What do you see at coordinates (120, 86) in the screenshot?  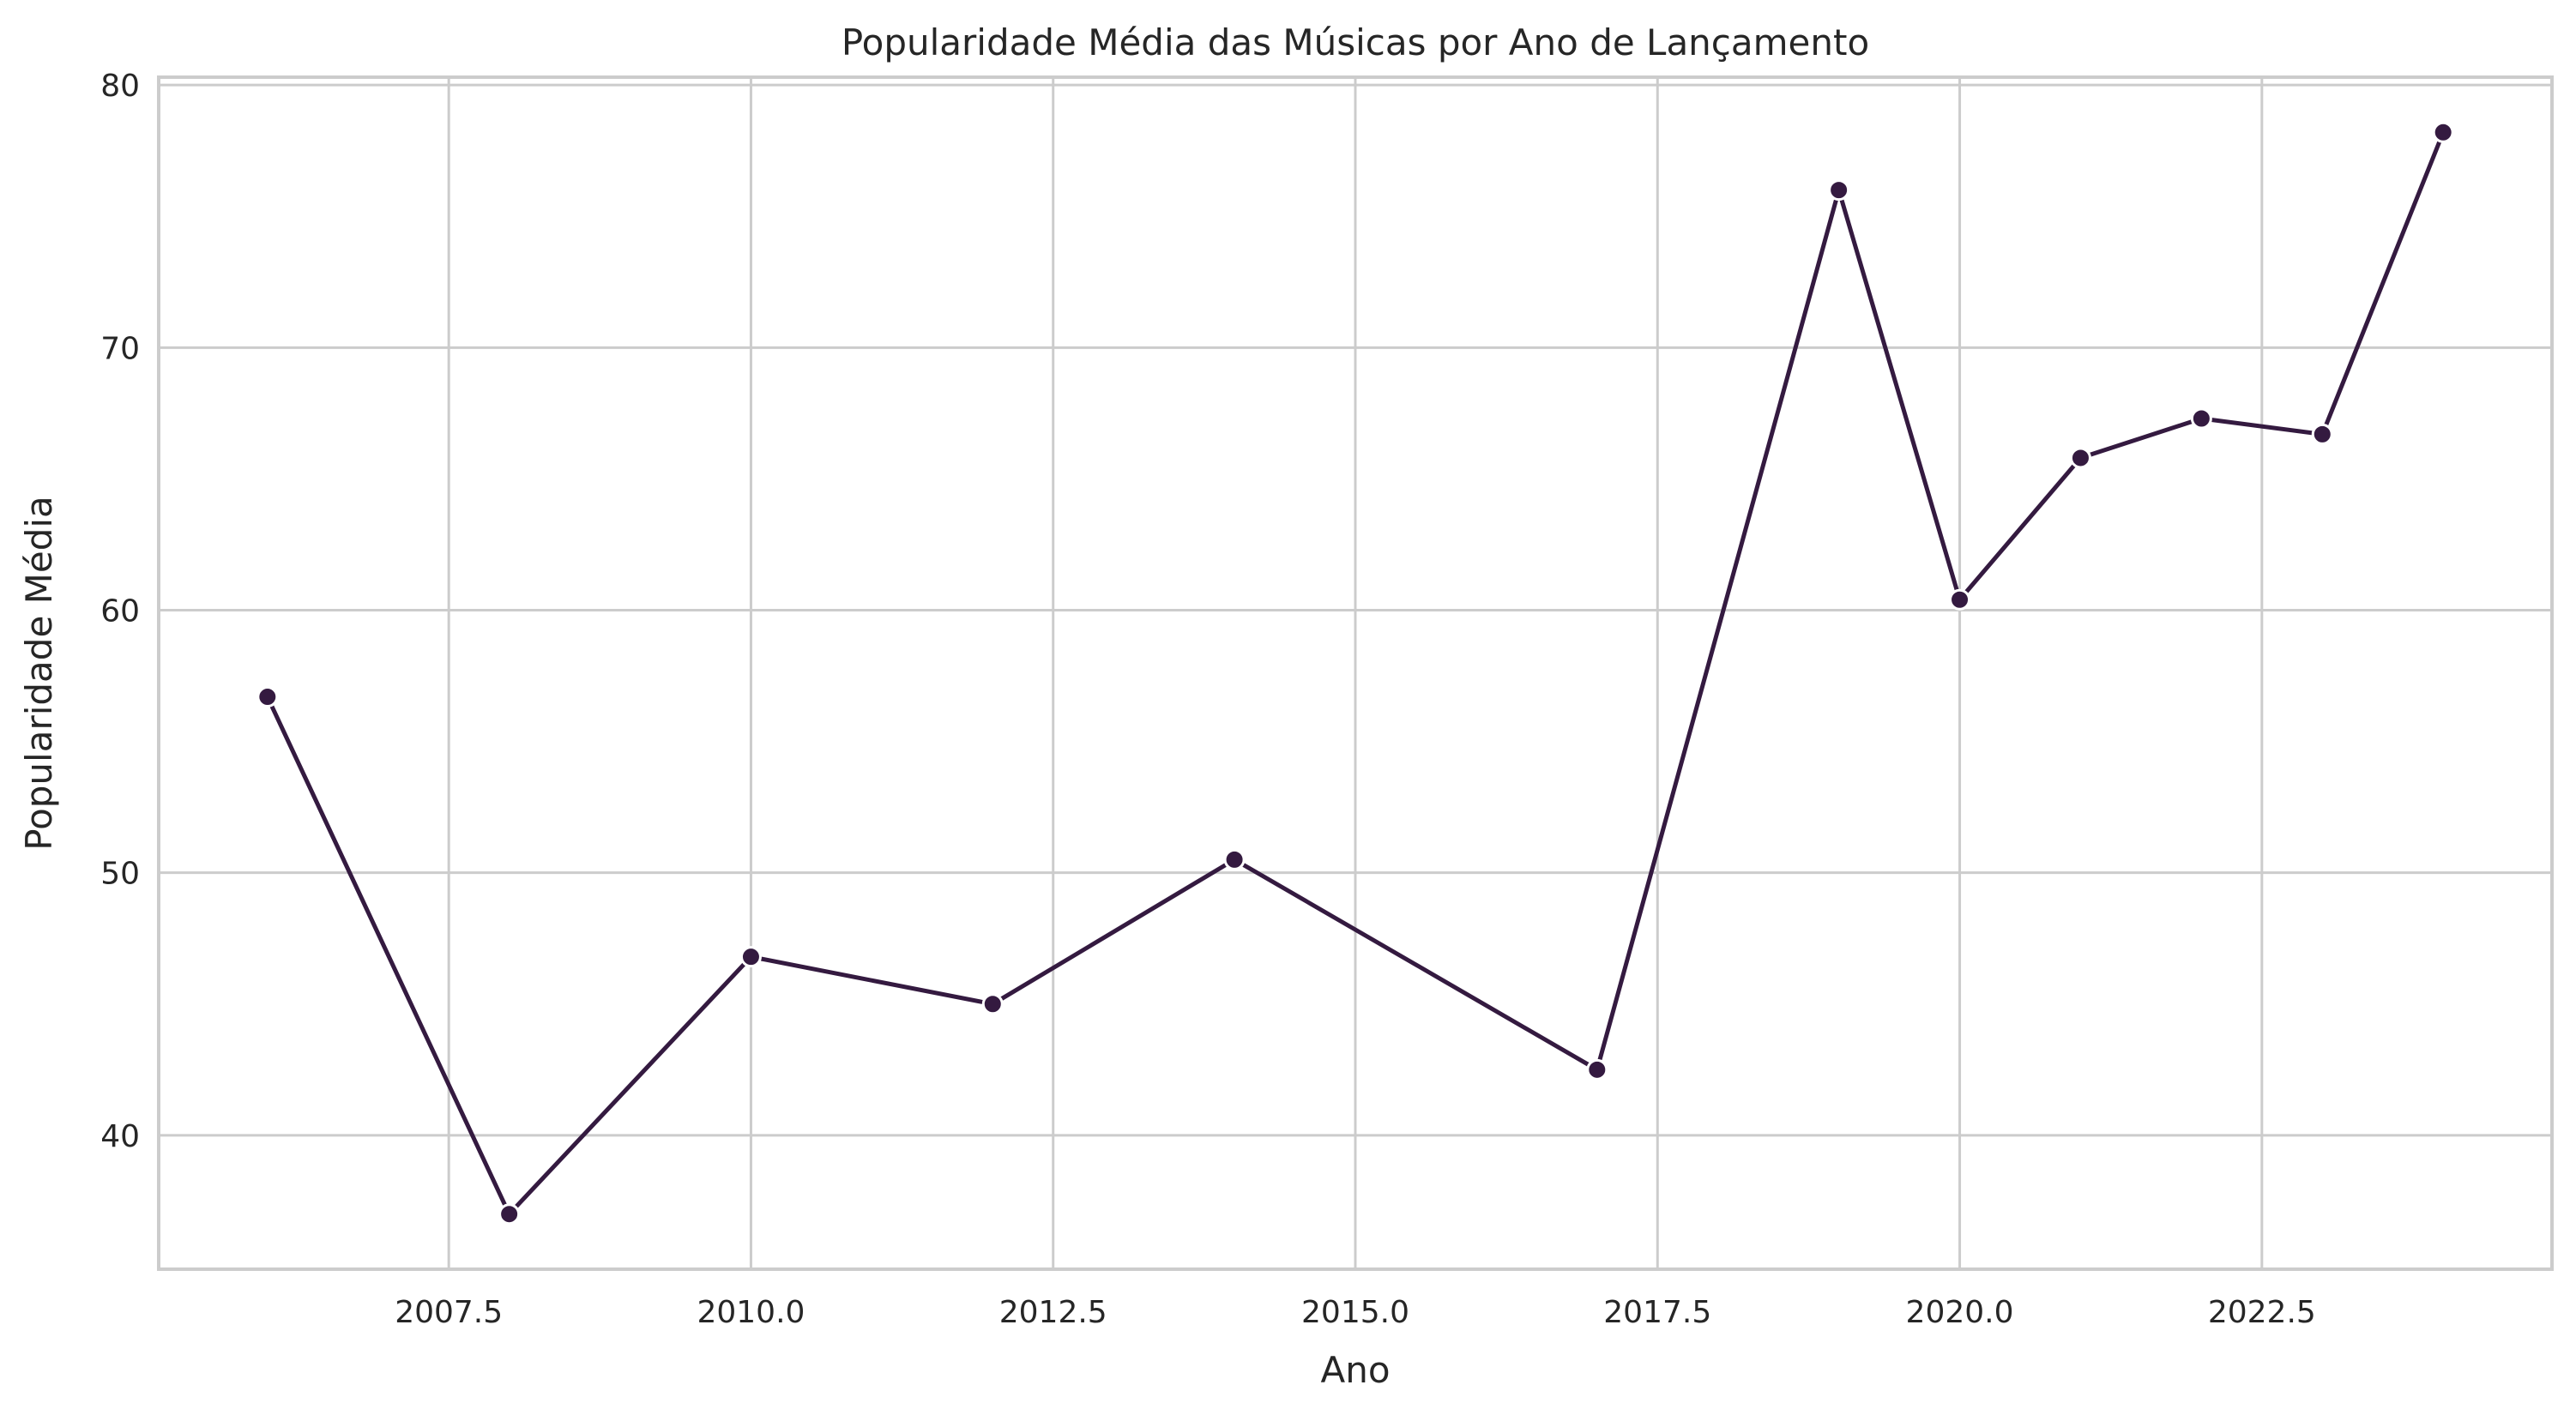 I see `y-tick-label: 80` at bounding box center [120, 86].